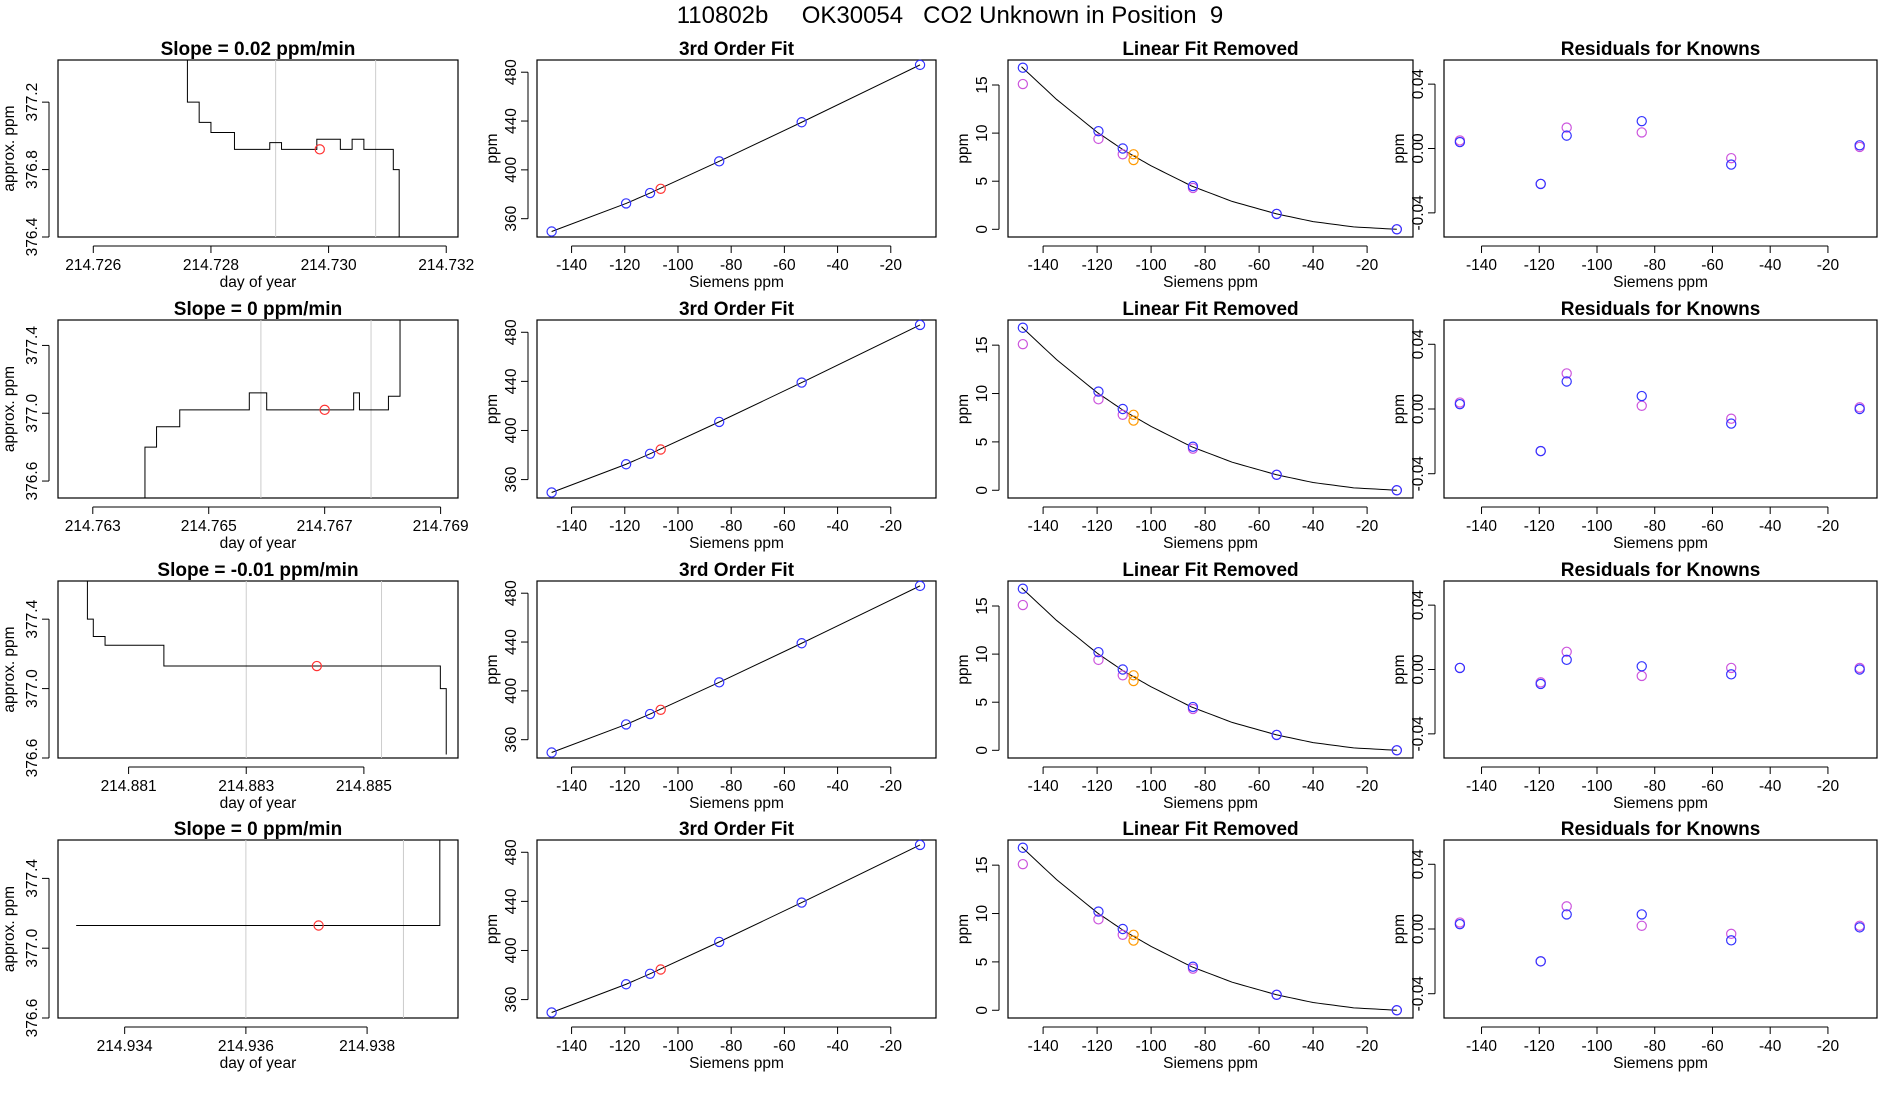 This screenshot has width=1900, height=1100. What do you see at coordinates (267, 409) in the screenshot?
I see `trace-line` at bounding box center [267, 409].